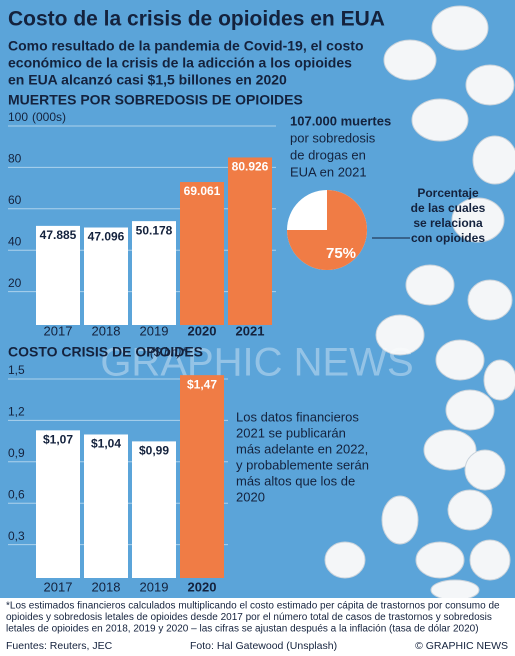 Image resolution: width=515 pixels, height=656 pixels. What do you see at coordinates (256, 363) in the screenshot?
I see `watermark: GRAPHIC NEWS` at bounding box center [256, 363].